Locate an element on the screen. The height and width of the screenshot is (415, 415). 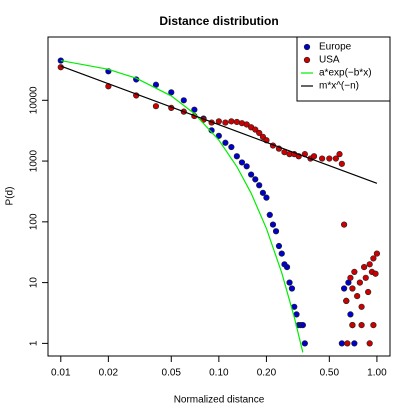
y-tick-label: 100 is located at coordinates (34, 221).